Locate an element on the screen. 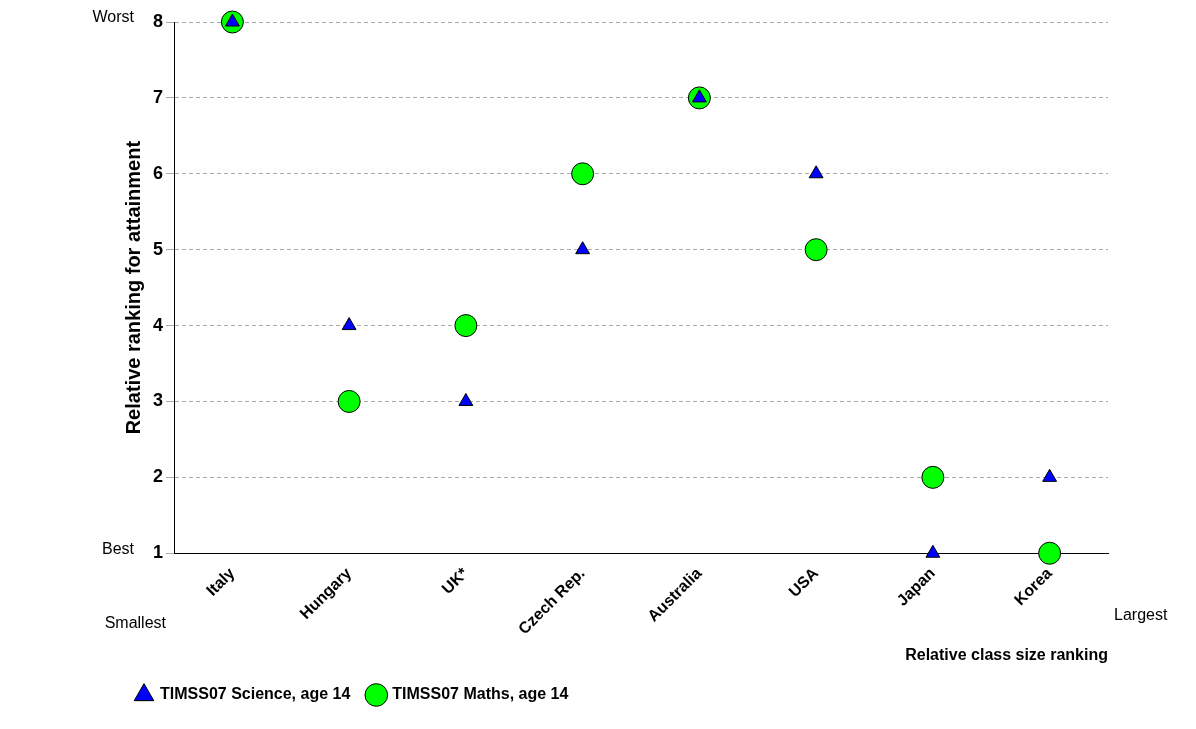 The height and width of the screenshot is (729, 1196). y-tick-label: 2 is located at coordinates (158, 476).